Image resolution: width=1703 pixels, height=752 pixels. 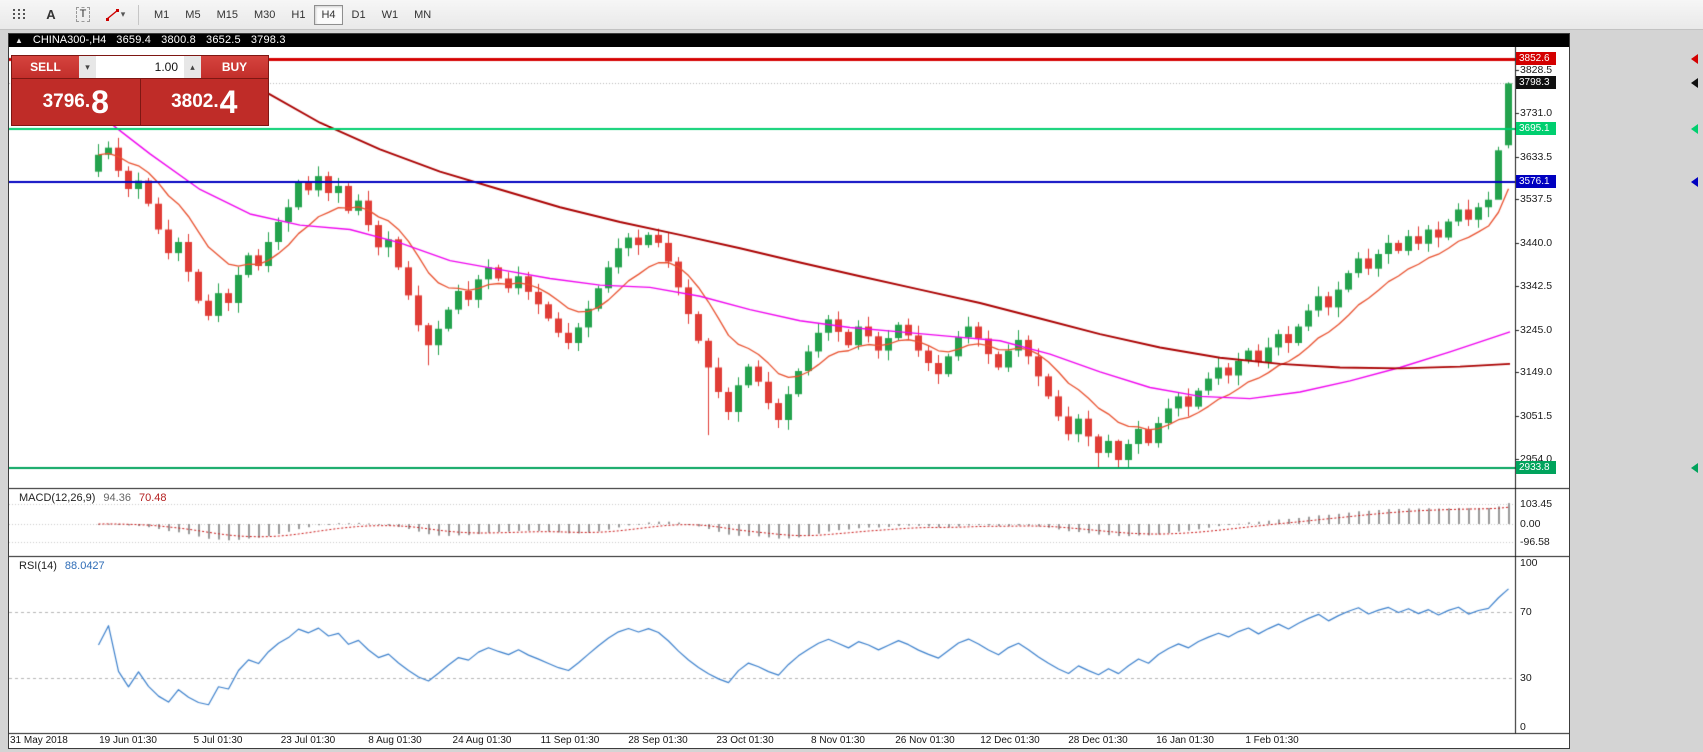 What do you see at coordinates (1098, 740) in the screenshot?
I see `time-axis-label: 28 Dec 01:30` at bounding box center [1098, 740].